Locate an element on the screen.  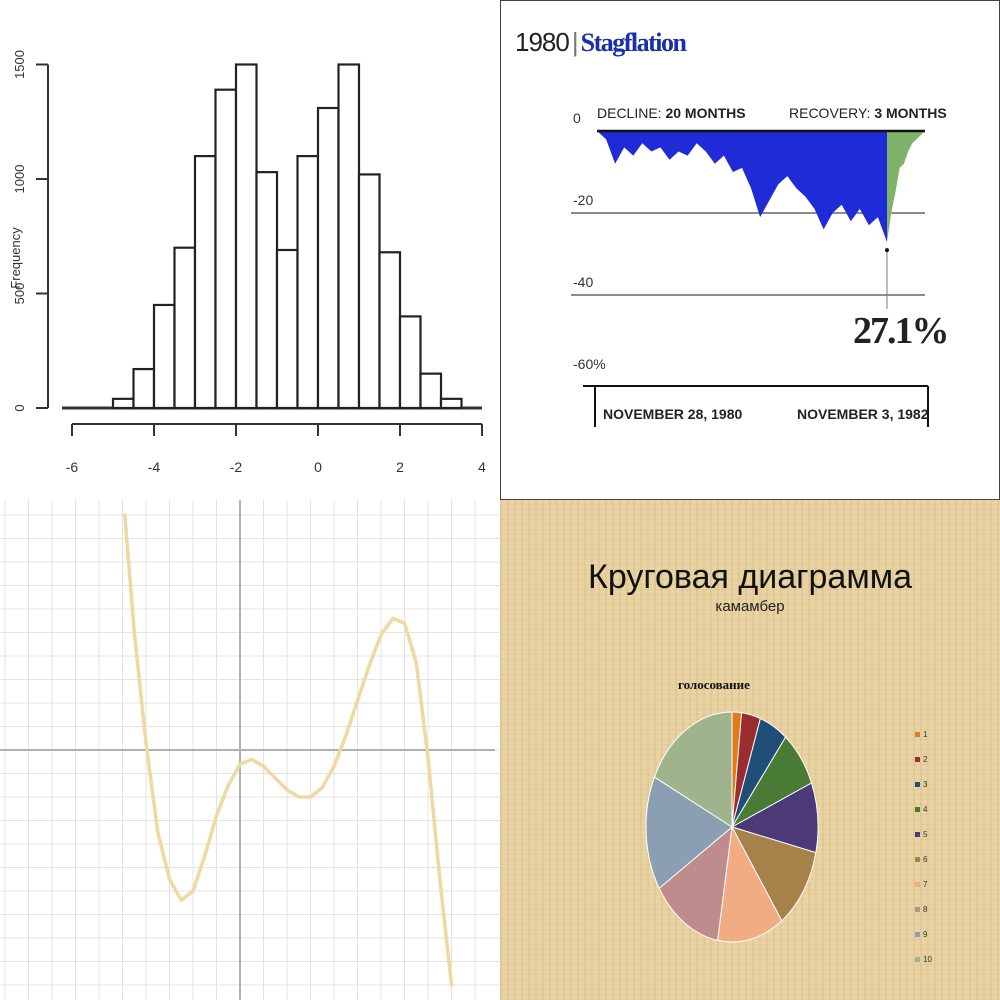
stagflation-title: 1980 | Stagflation is located at coordinates (601, 42).